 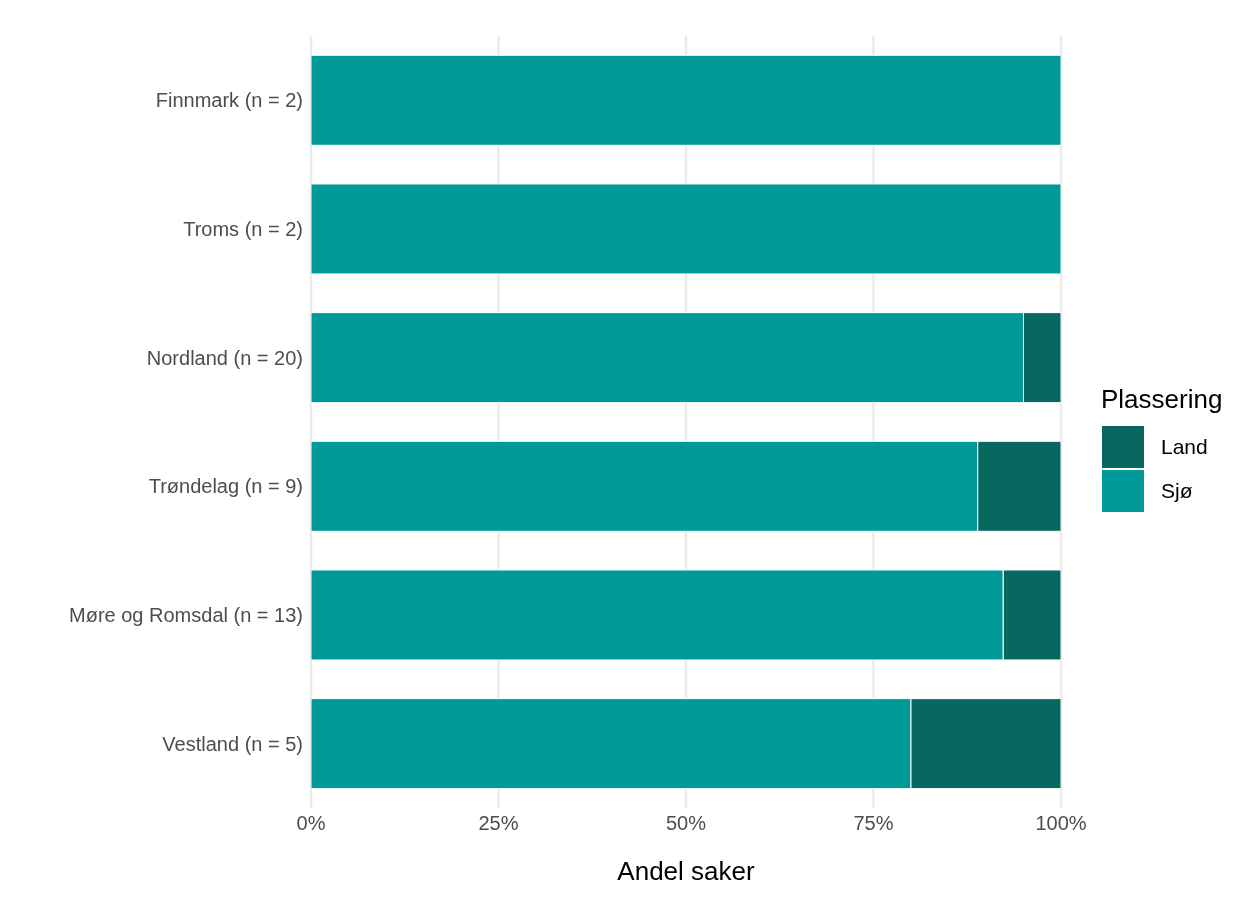 What do you see at coordinates (1061, 823) in the screenshot?
I see `x-tick-label: 100%` at bounding box center [1061, 823].